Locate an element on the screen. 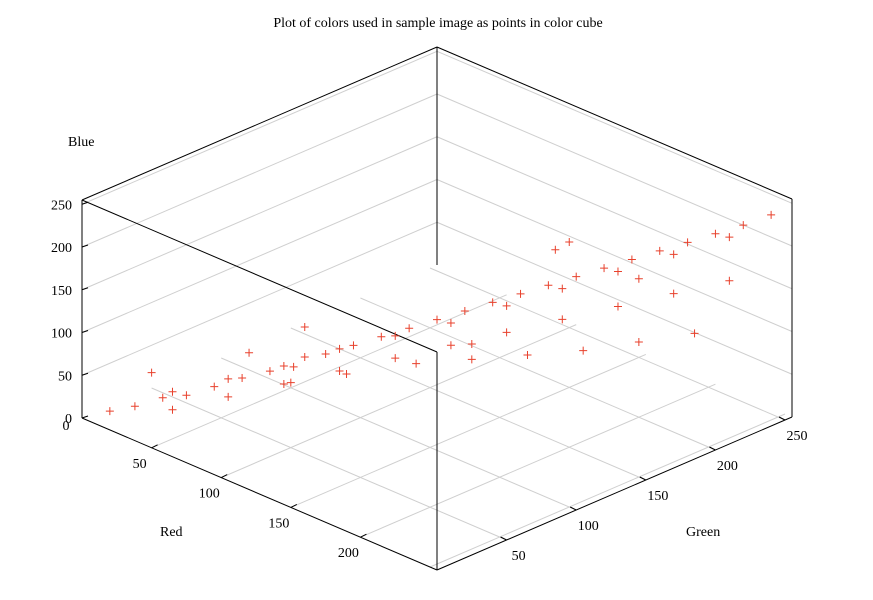  green-axis-line is located at coordinates (614, 493).